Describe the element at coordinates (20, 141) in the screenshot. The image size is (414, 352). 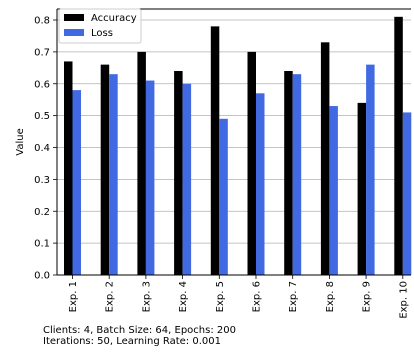
I see `y-axis-label: Value` at that location.